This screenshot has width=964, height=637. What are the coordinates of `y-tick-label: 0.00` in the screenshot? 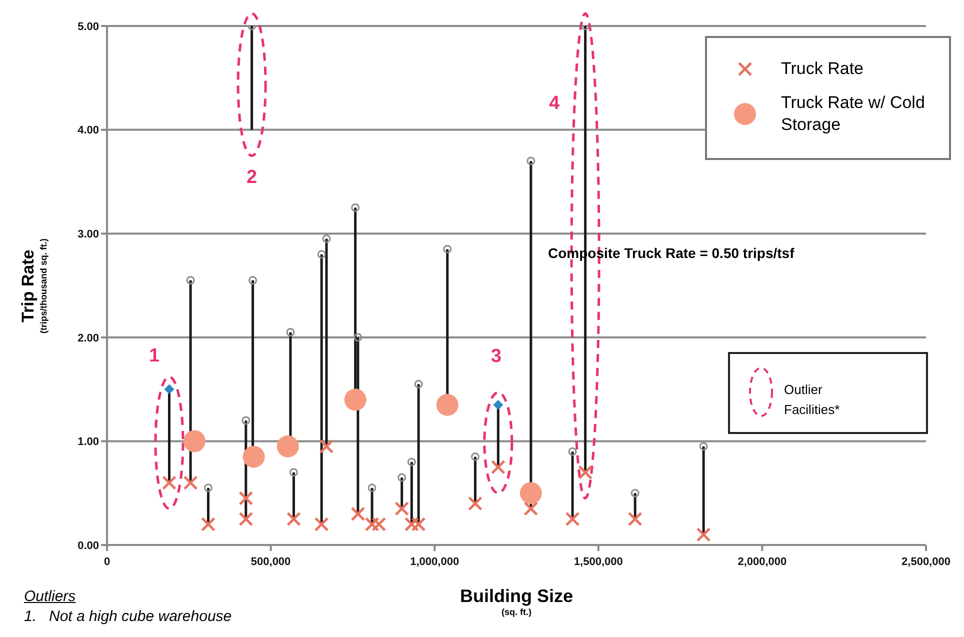 It's located at (88, 546).